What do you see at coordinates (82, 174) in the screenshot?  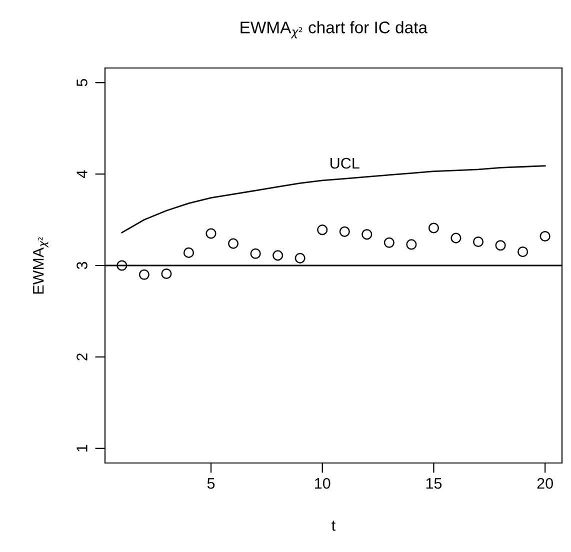 I see `y-tick-label: 4` at bounding box center [82, 174].